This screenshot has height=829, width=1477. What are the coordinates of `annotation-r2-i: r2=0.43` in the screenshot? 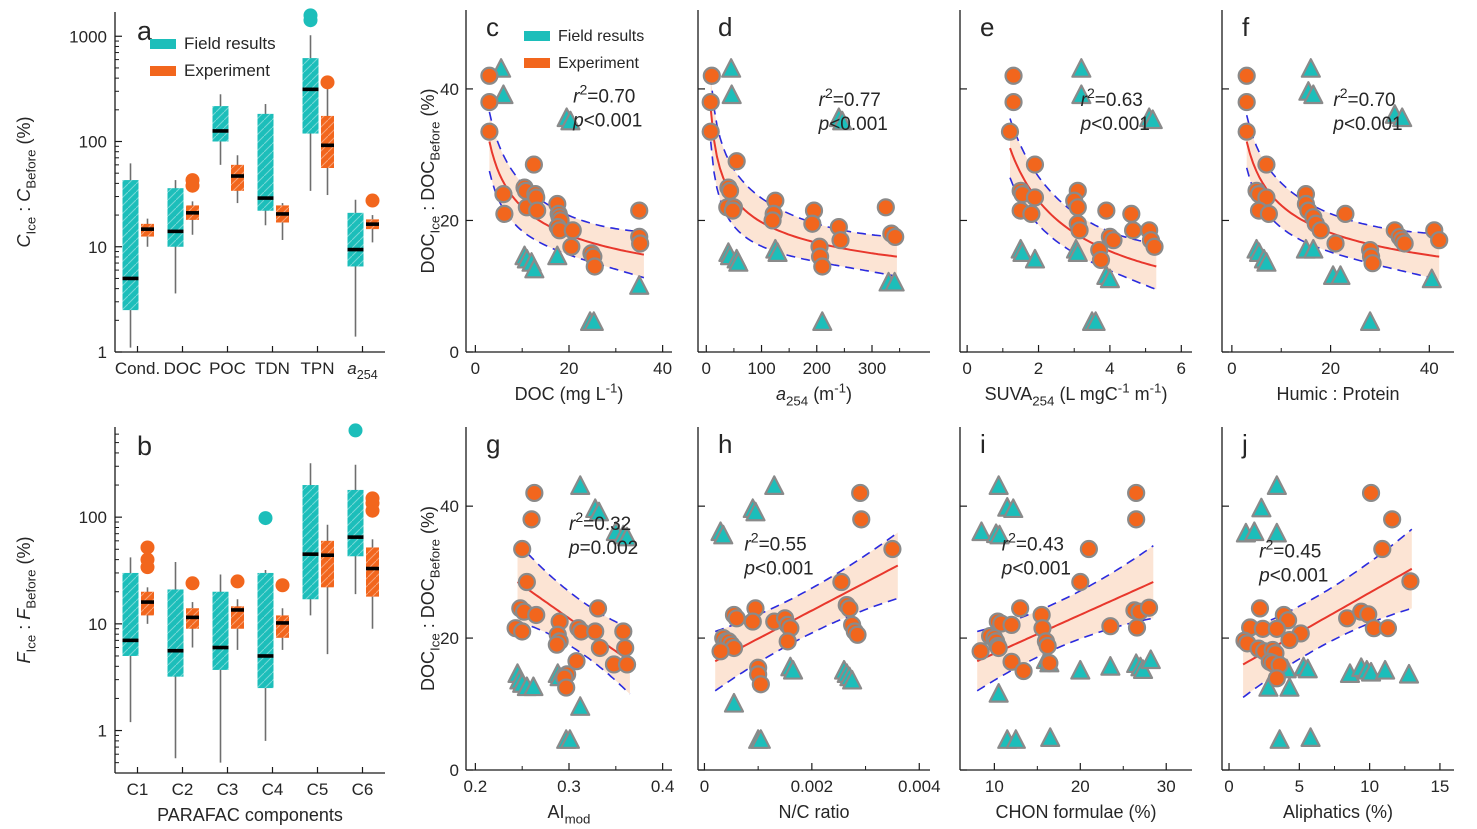 It's located at (1033, 543).